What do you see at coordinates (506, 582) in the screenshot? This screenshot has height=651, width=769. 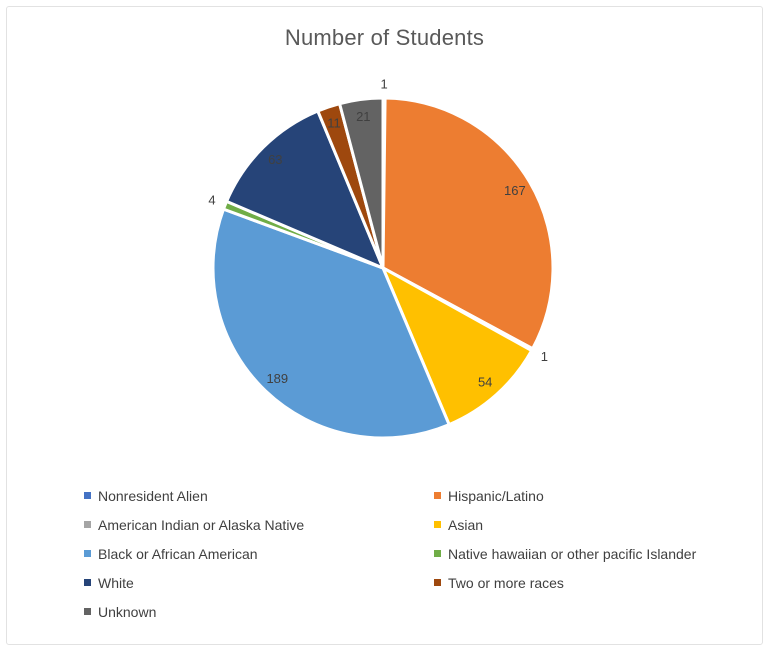 I see `legend-label: Two or more races` at bounding box center [506, 582].